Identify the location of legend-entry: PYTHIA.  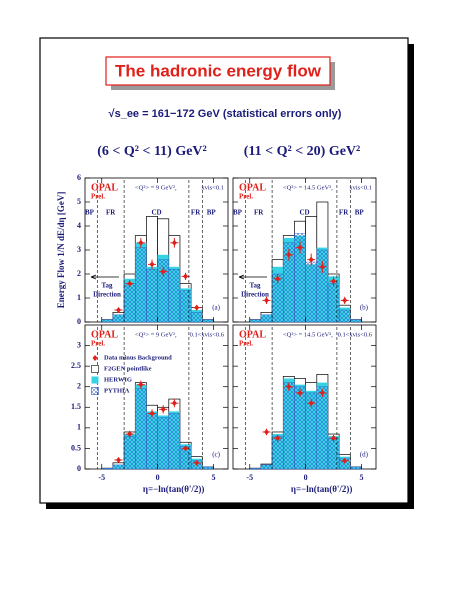
(117, 390).